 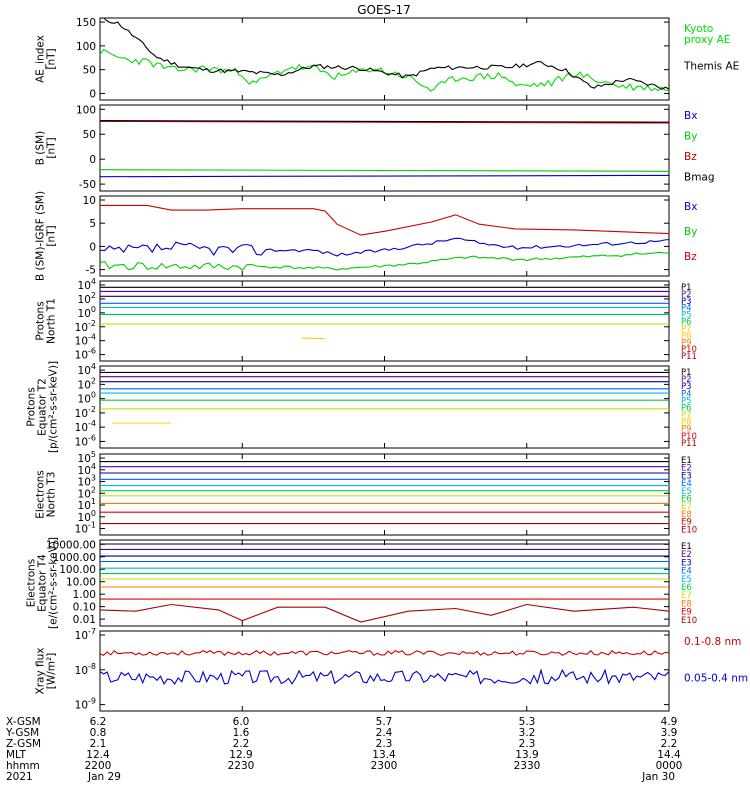 What do you see at coordinates (384, 70) in the screenshot?
I see `series-line-kyoto-proxy-ae` at bounding box center [384, 70].